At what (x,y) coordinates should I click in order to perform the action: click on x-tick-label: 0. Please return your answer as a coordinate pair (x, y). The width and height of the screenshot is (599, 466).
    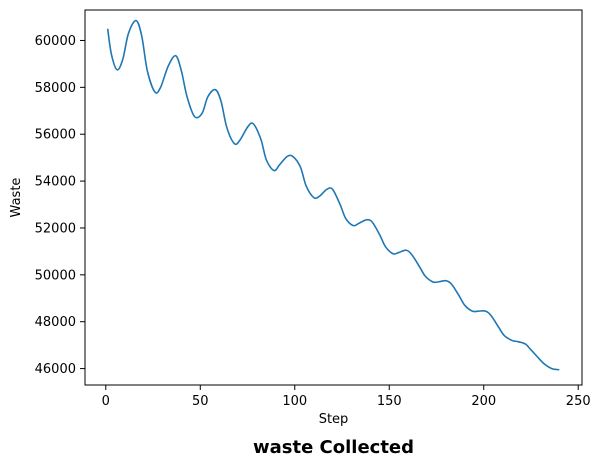
    Looking at the image, I should click on (106, 401).